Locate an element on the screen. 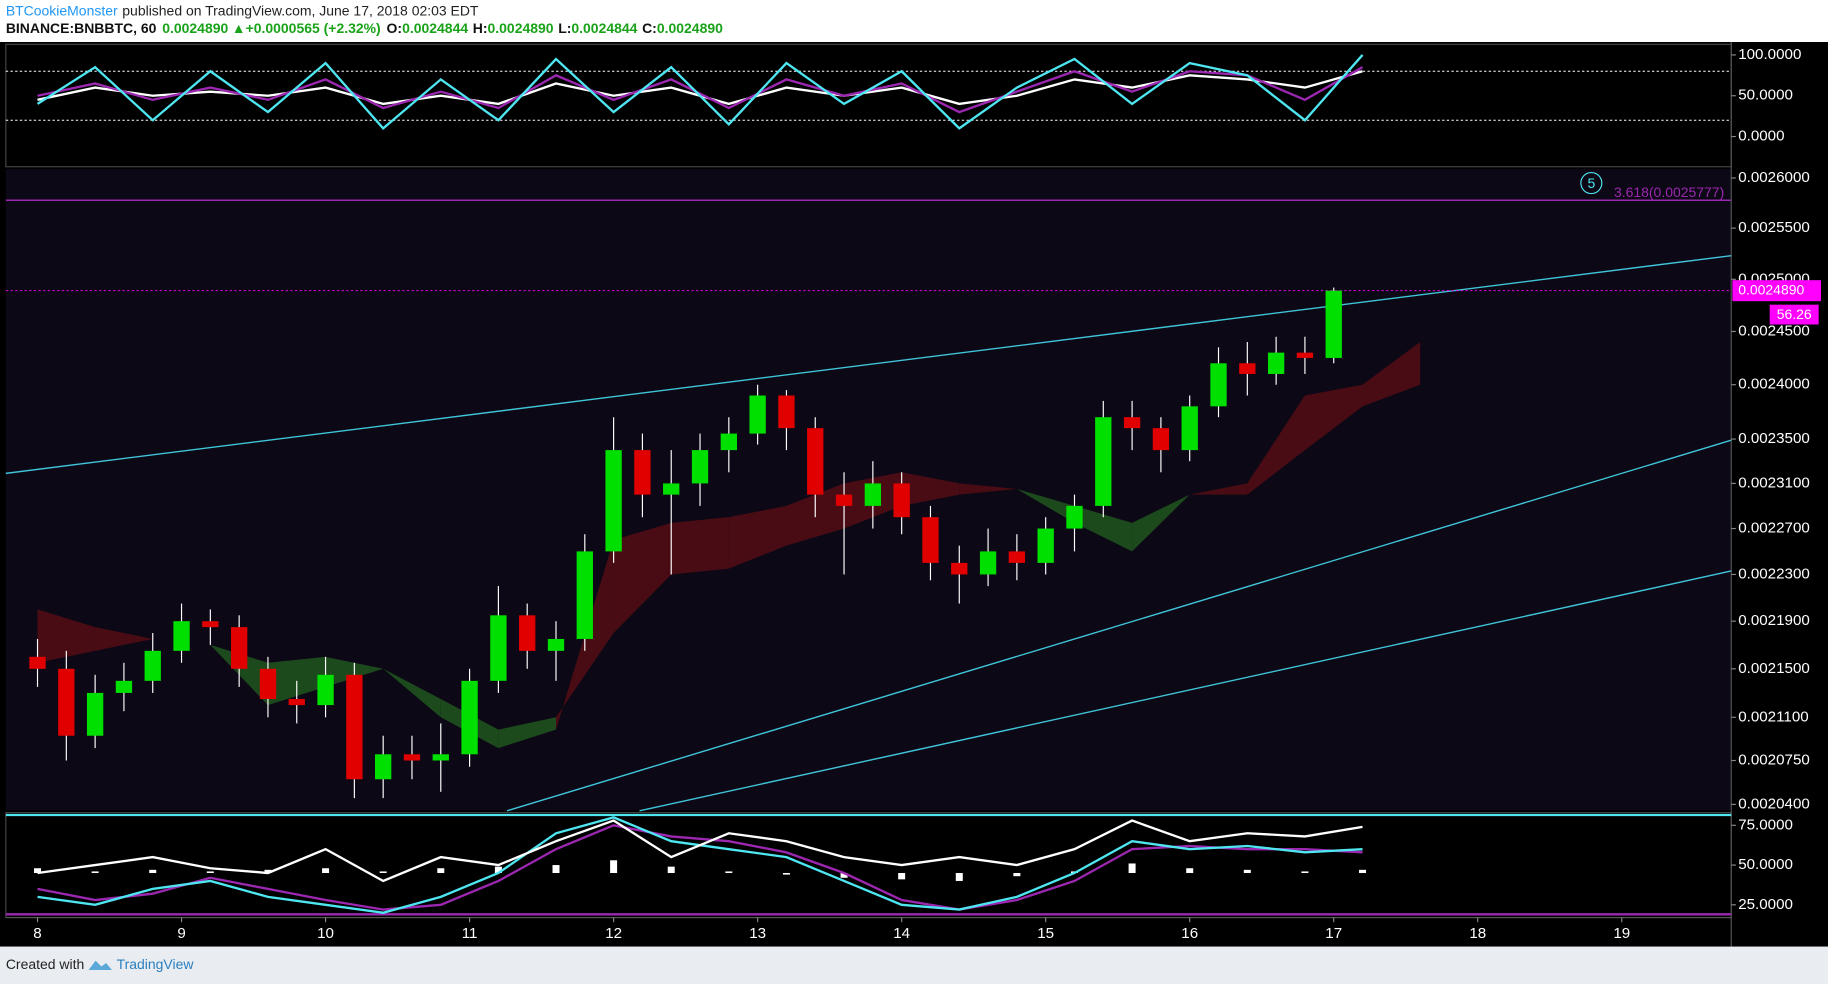 This screenshot has width=1828, height=984. y-tick-label: 0.0024500 is located at coordinates (1774, 330).